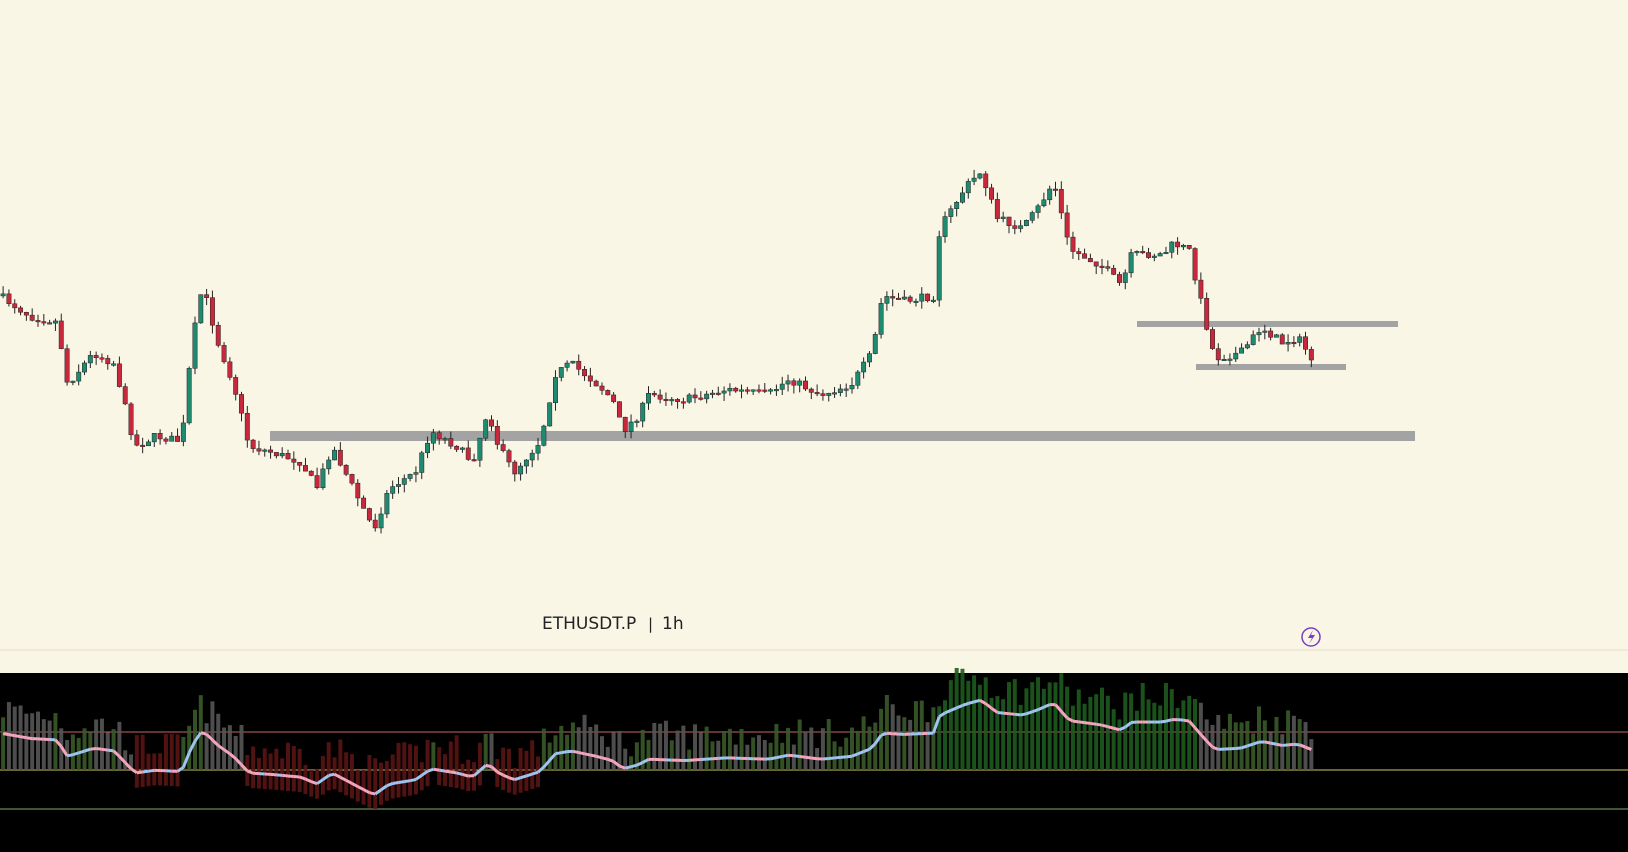 The width and height of the screenshot is (1628, 852). Describe the element at coordinates (673, 624) in the screenshot. I see `interval: 1h` at that location.